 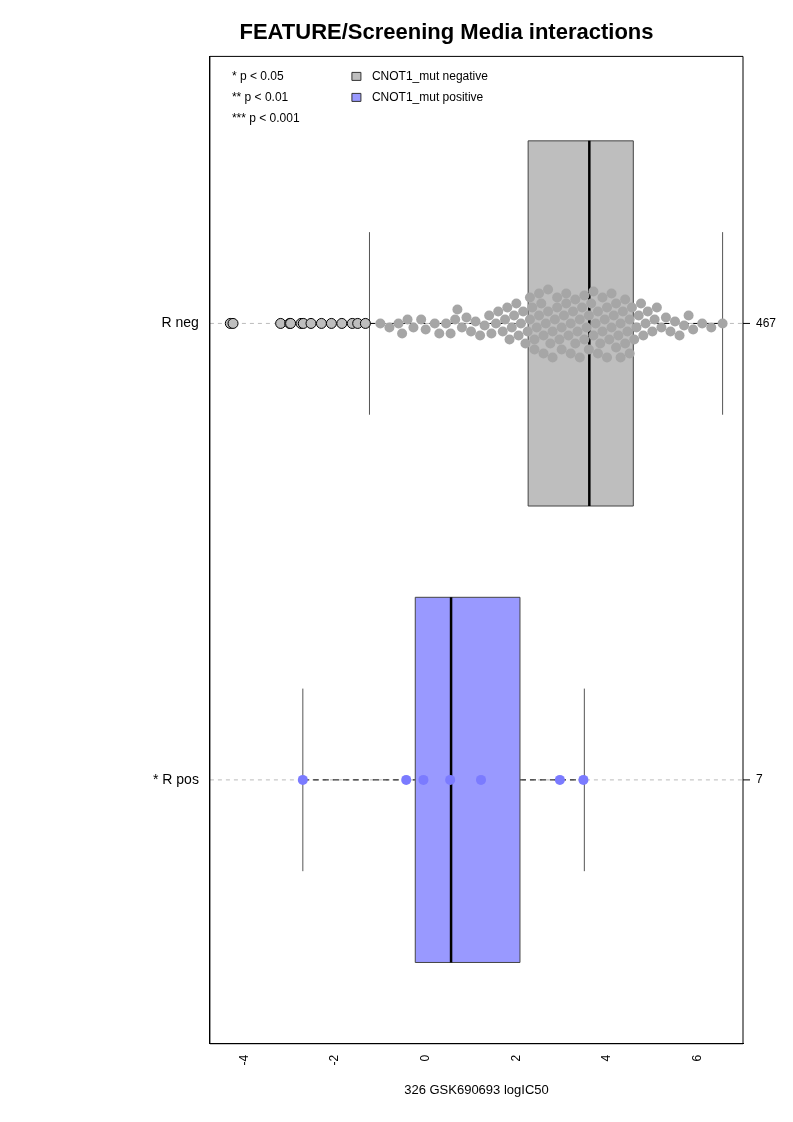 What do you see at coordinates (243, 1060) in the screenshot?
I see `x-tick-label: -4` at bounding box center [243, 1060].